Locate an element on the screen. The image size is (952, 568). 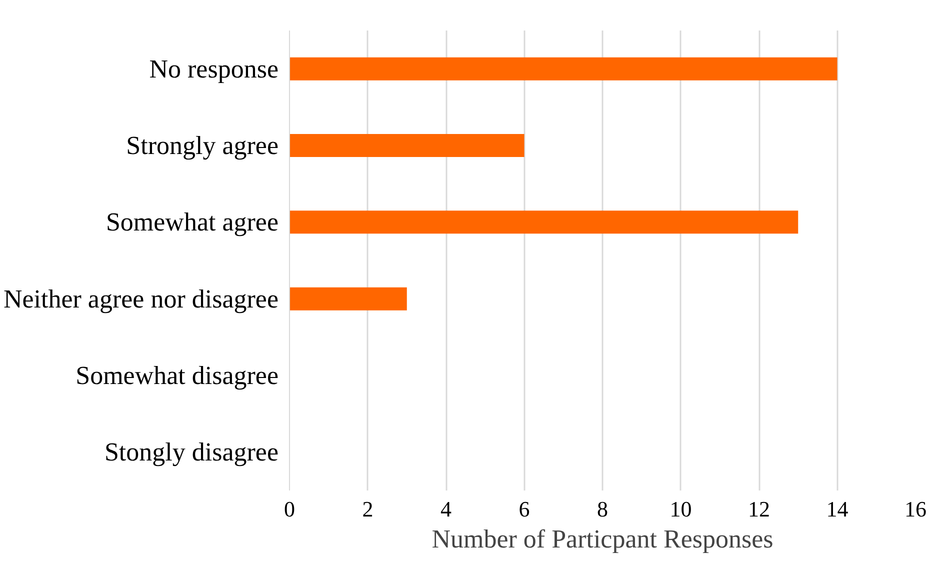
x-tick-label: 12 is located at coordinates (759, 509).